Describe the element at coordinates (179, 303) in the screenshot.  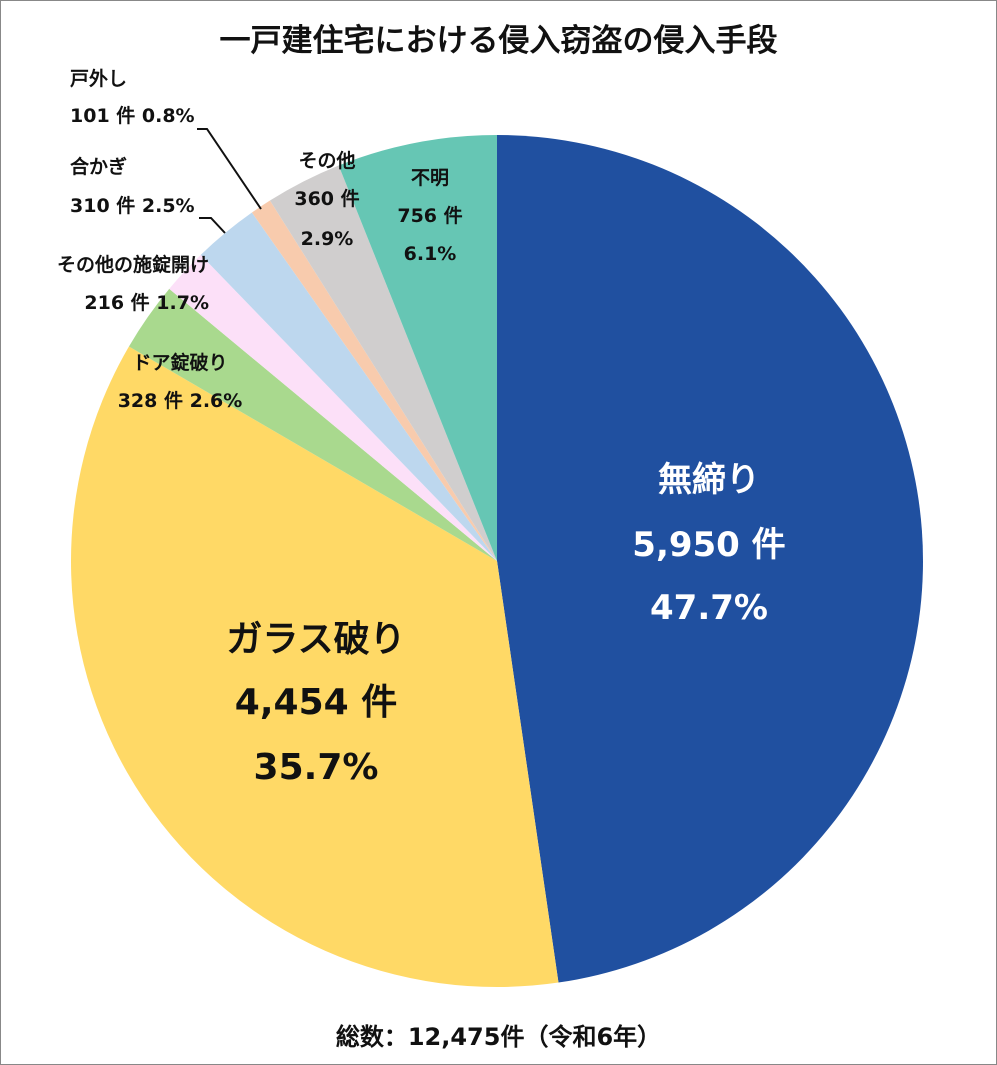
I see `slice-percent-label: 1.7%` at that location.